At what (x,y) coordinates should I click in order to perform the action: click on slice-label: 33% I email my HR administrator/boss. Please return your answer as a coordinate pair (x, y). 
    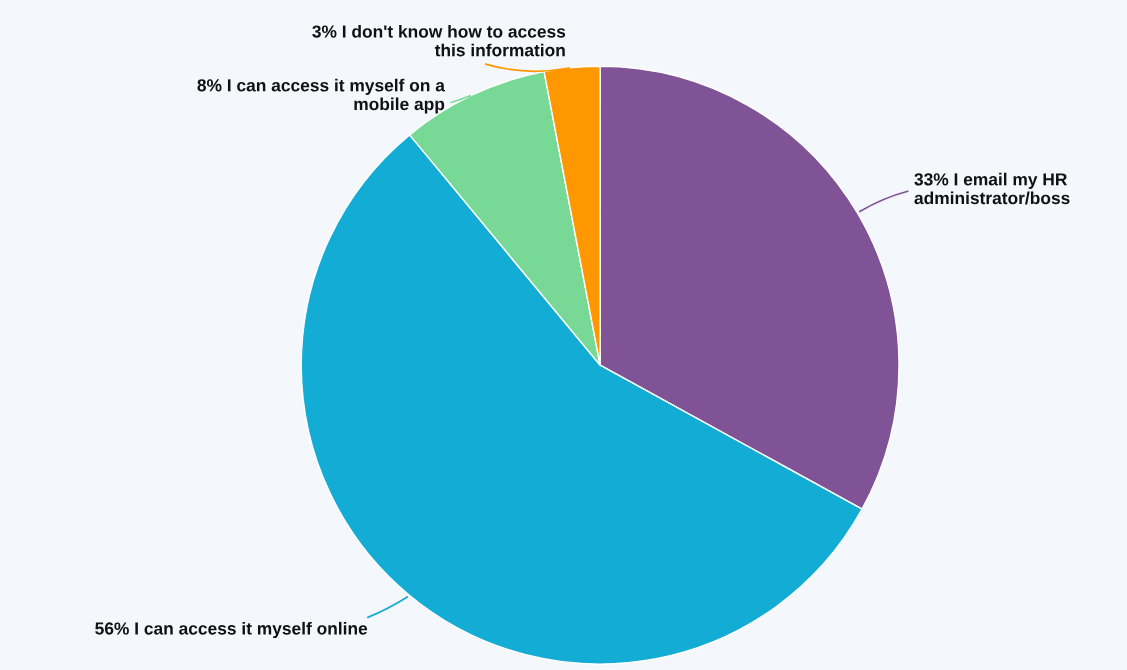
    Looking at the image, I should click on (992, 188).